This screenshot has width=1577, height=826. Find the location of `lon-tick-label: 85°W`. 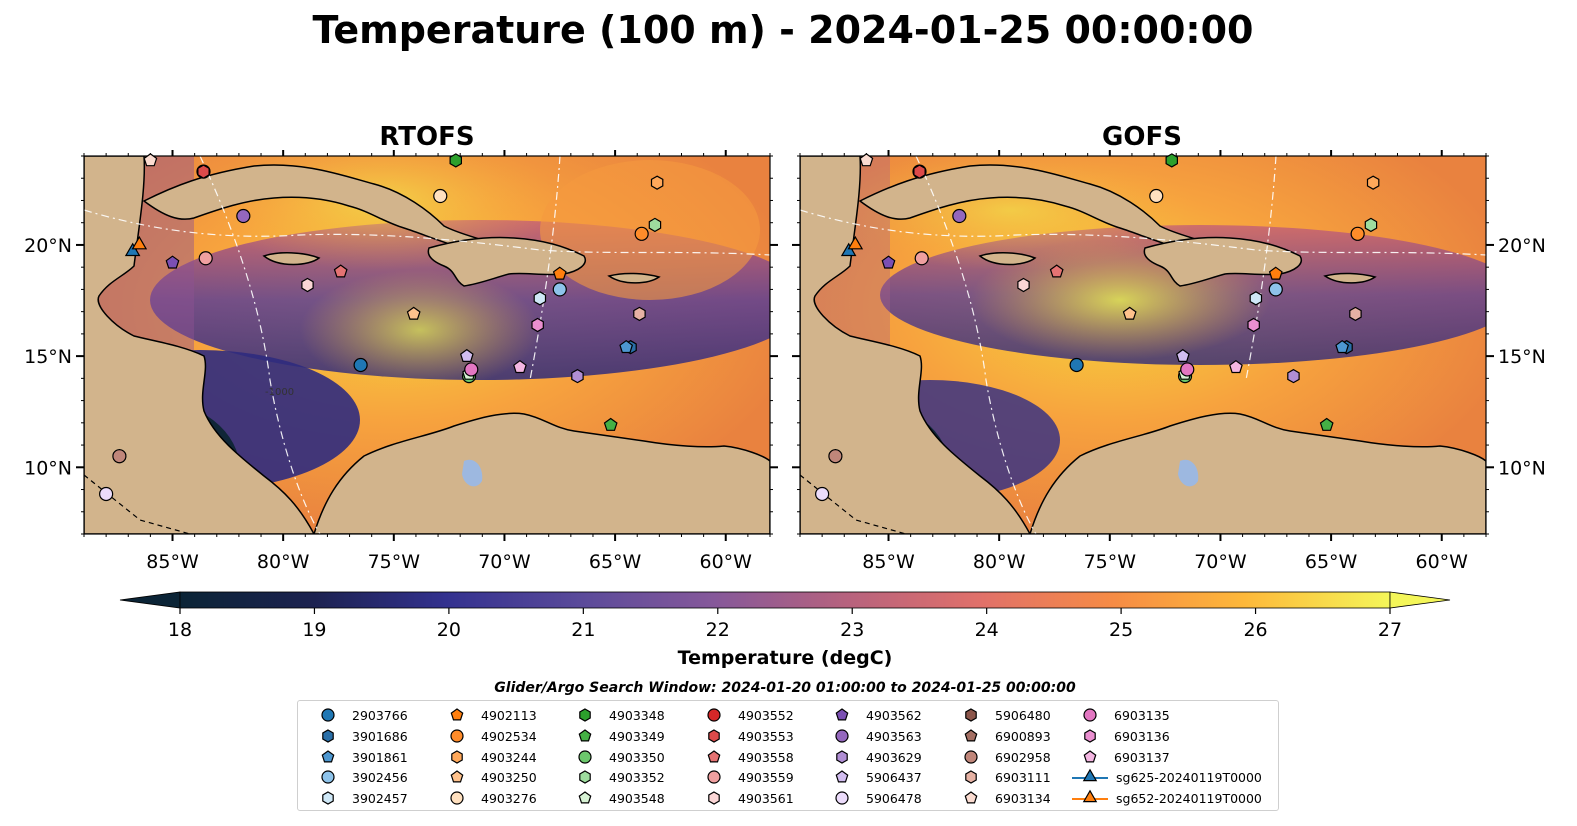

lon-tick-label: 85°W is located at coordinates (172, 562).